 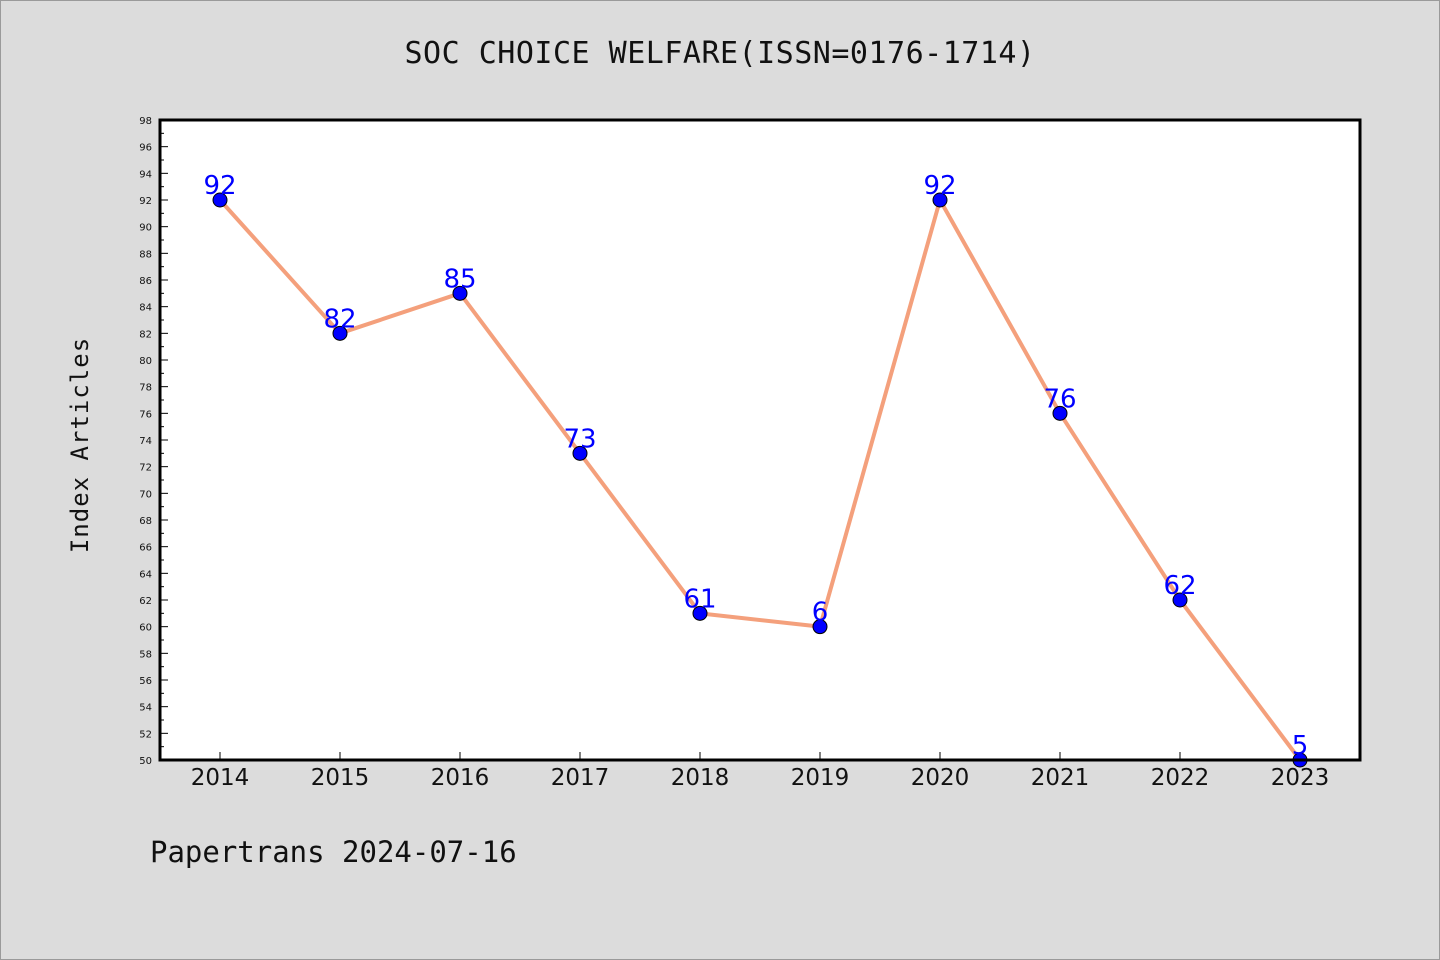 I want to click on x-tick-label: 2020, so click(x=940, y=778).